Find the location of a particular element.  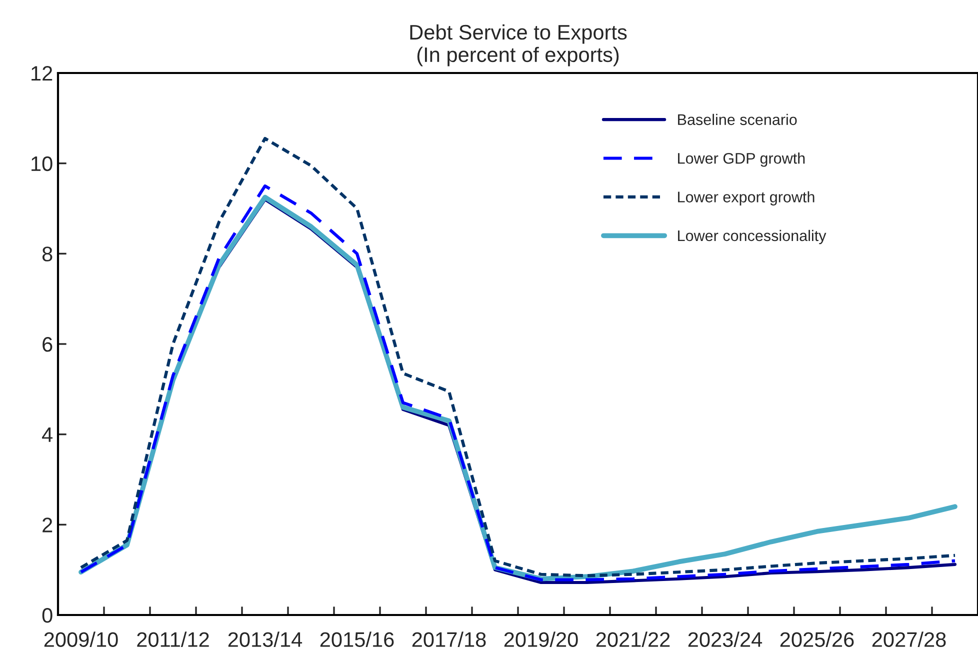

y-tick-label: 2 is located at coordinates (47, 525).